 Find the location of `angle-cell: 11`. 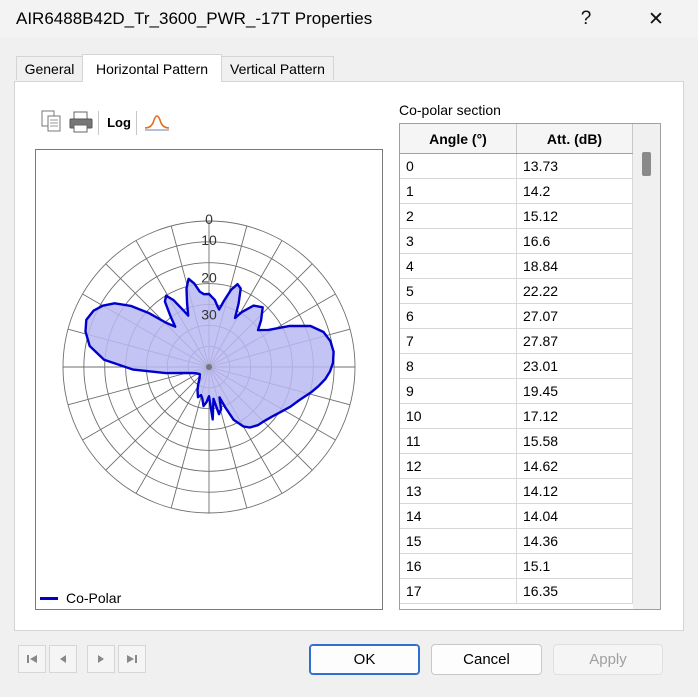

angle-cell: 11 is located at coordinates (458, 441).